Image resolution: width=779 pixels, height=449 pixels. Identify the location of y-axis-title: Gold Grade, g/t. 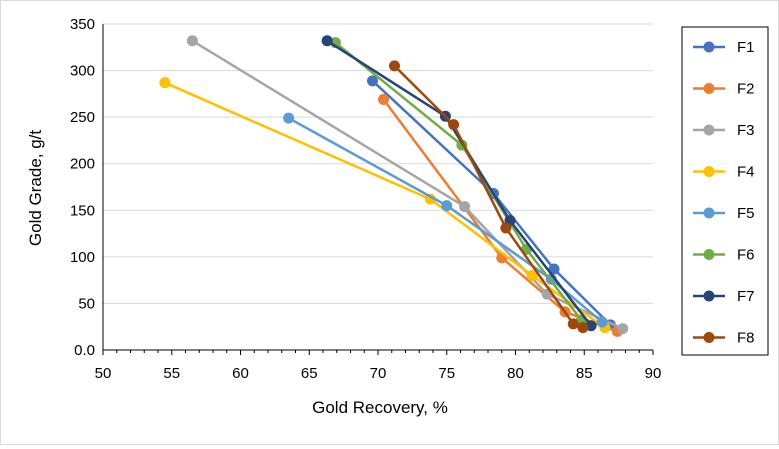
(35, 188).